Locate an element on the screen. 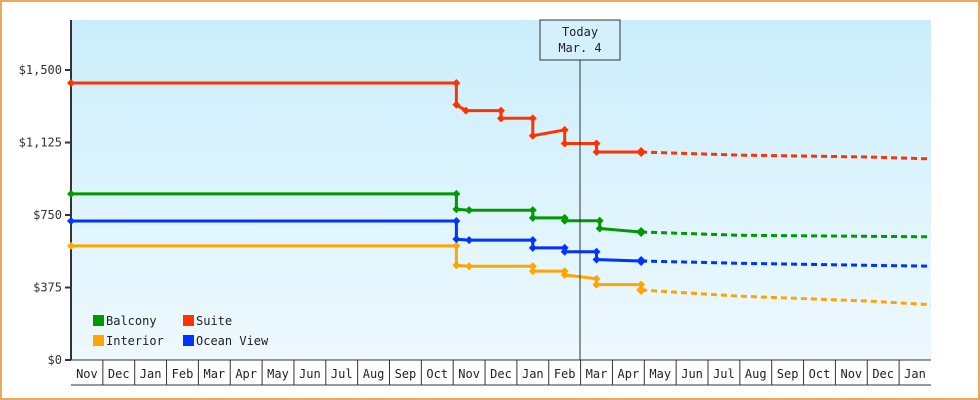 The image size is (980, 400). legend-label: Ocean View is located at coordinates (232, 341).